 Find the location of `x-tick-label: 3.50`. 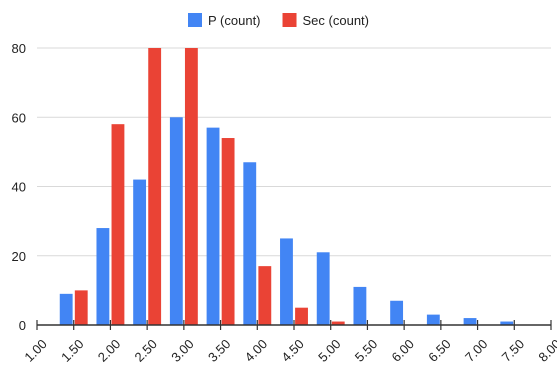

x-tick-label: 3.50 is located at coordinates (219, 350).